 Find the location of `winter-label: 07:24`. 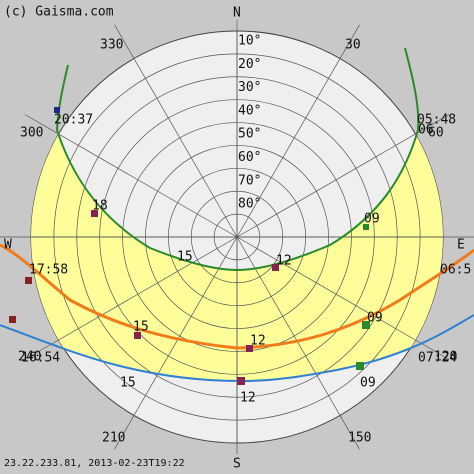

winter-label: 07:24 is located at coordinates (437, 358).